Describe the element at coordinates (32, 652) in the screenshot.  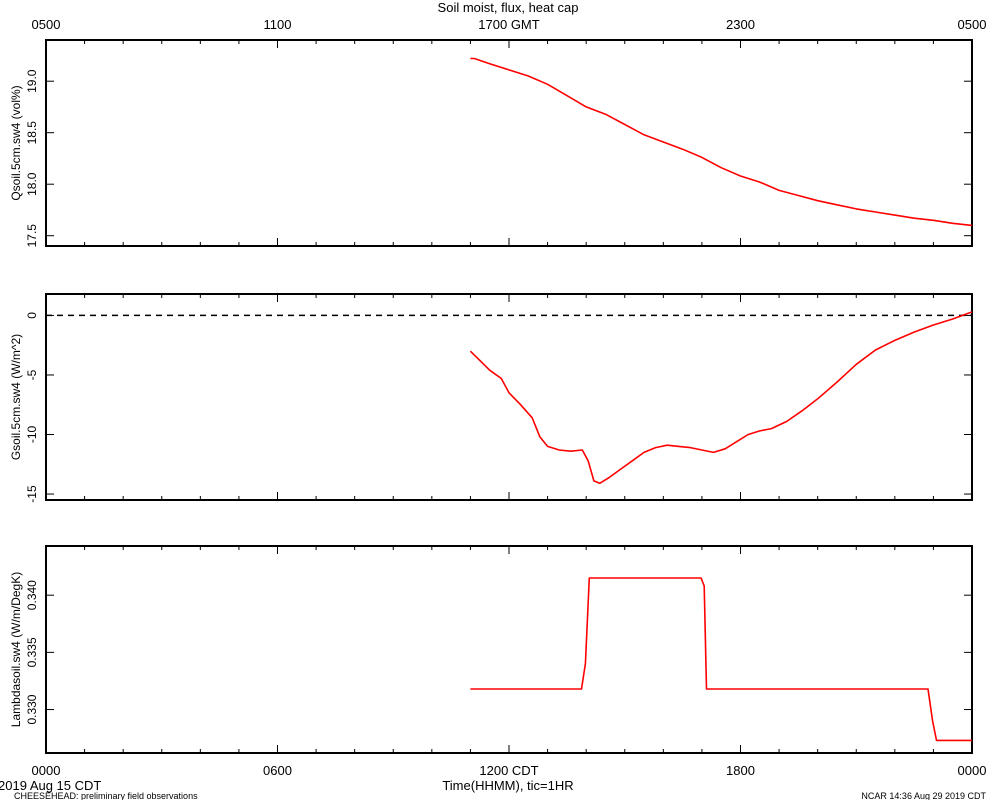
I see `y-tick-label: 0.335` at that location.